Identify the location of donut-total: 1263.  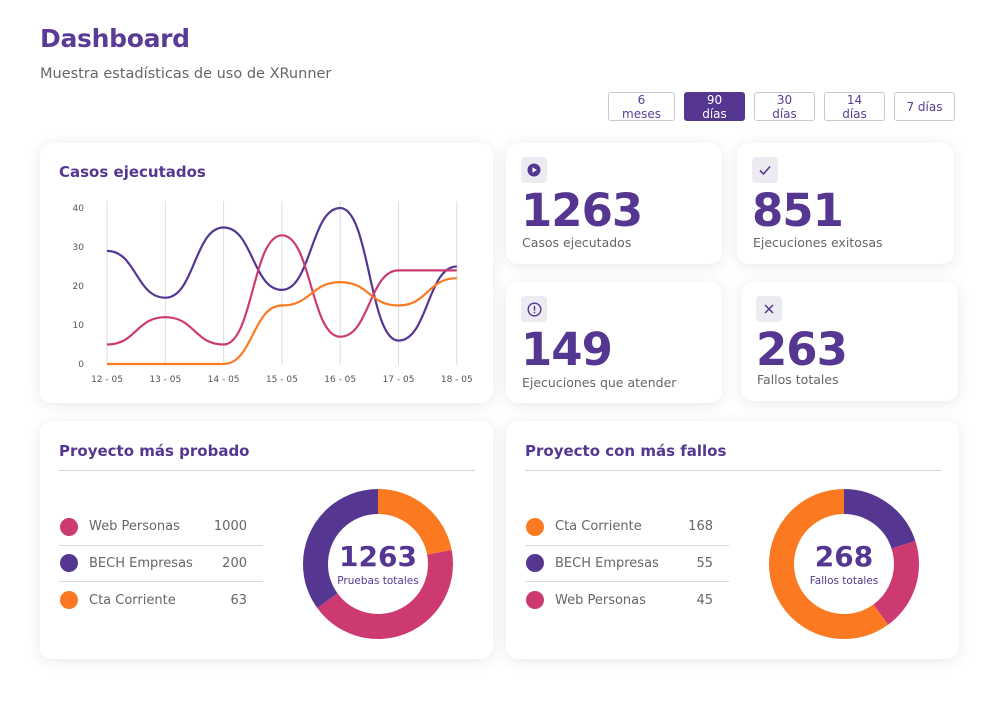
(378, 556).